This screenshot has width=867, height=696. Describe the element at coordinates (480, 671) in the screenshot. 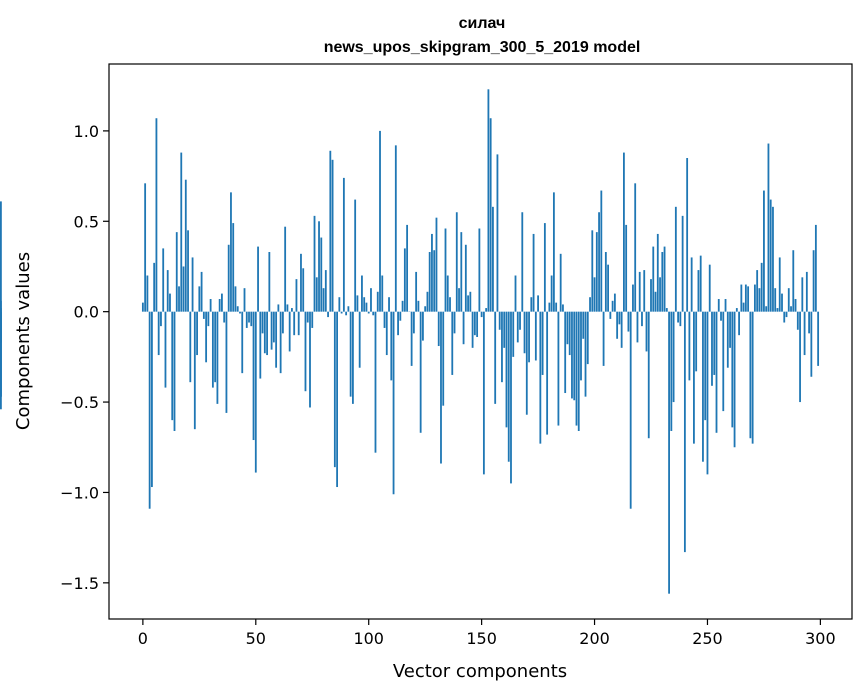

I see `x-axis-label: Vector components` at that location.